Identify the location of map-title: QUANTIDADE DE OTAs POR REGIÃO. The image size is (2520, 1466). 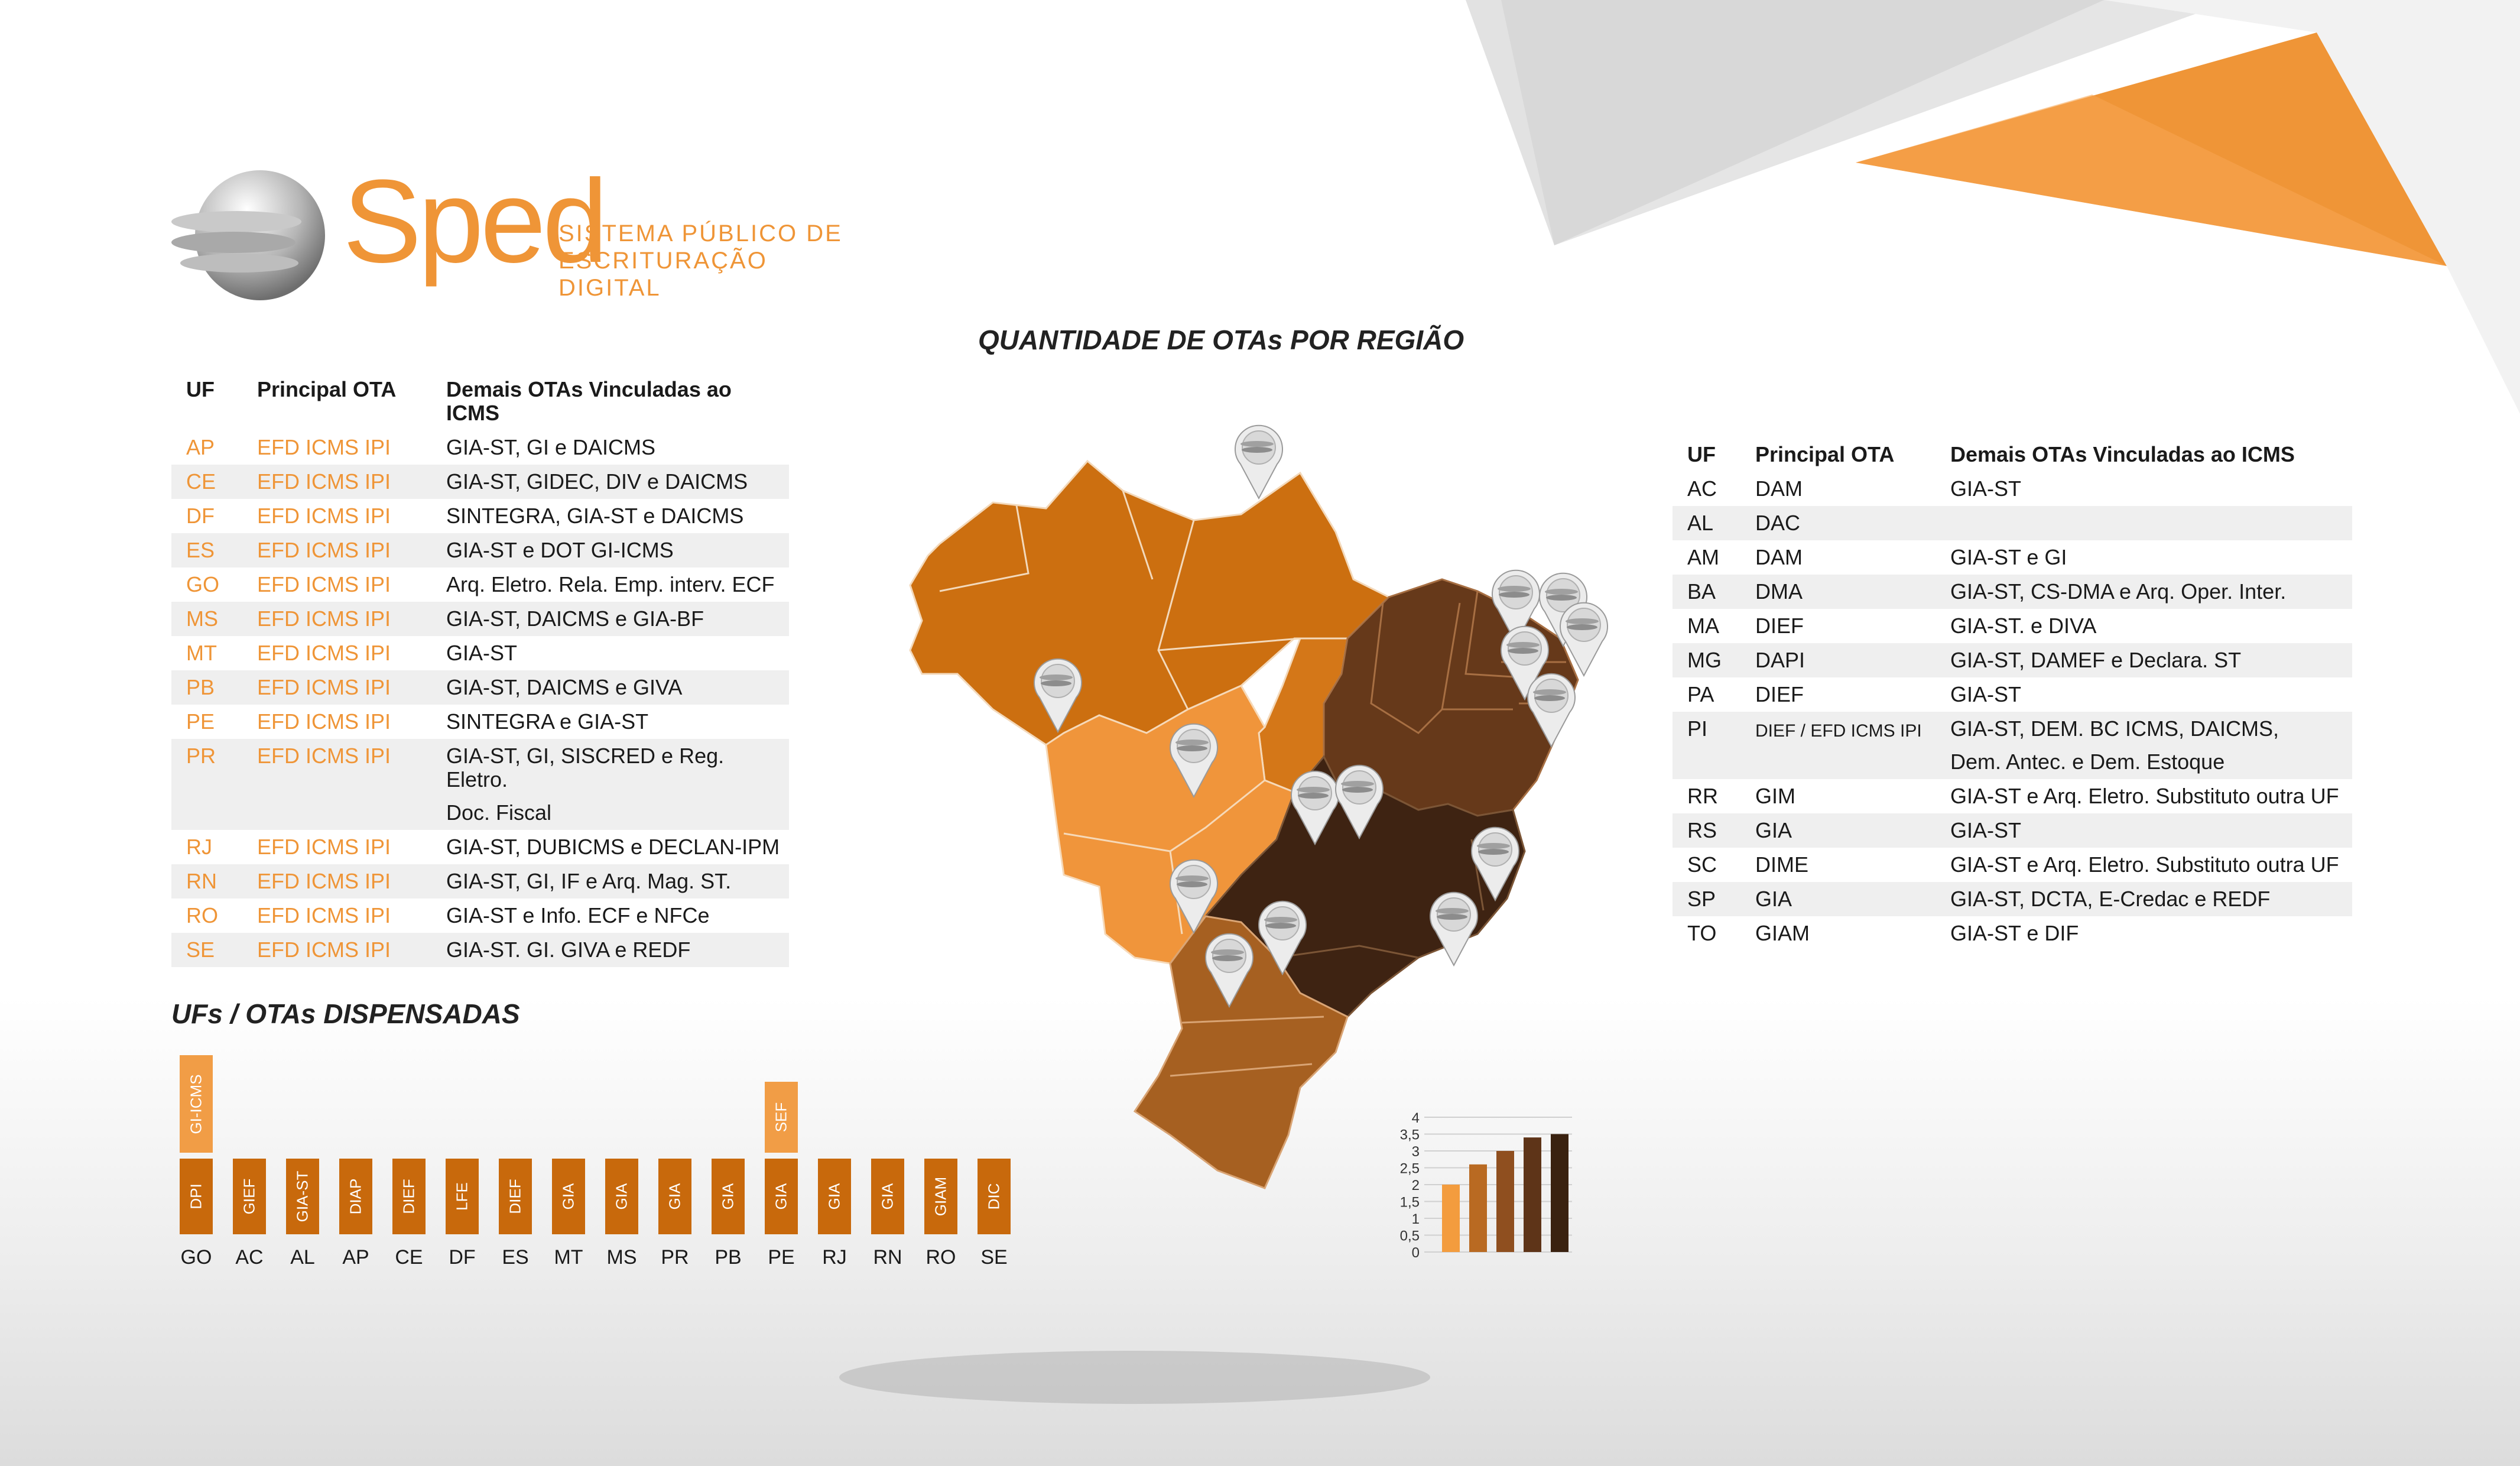
(1221, 340).